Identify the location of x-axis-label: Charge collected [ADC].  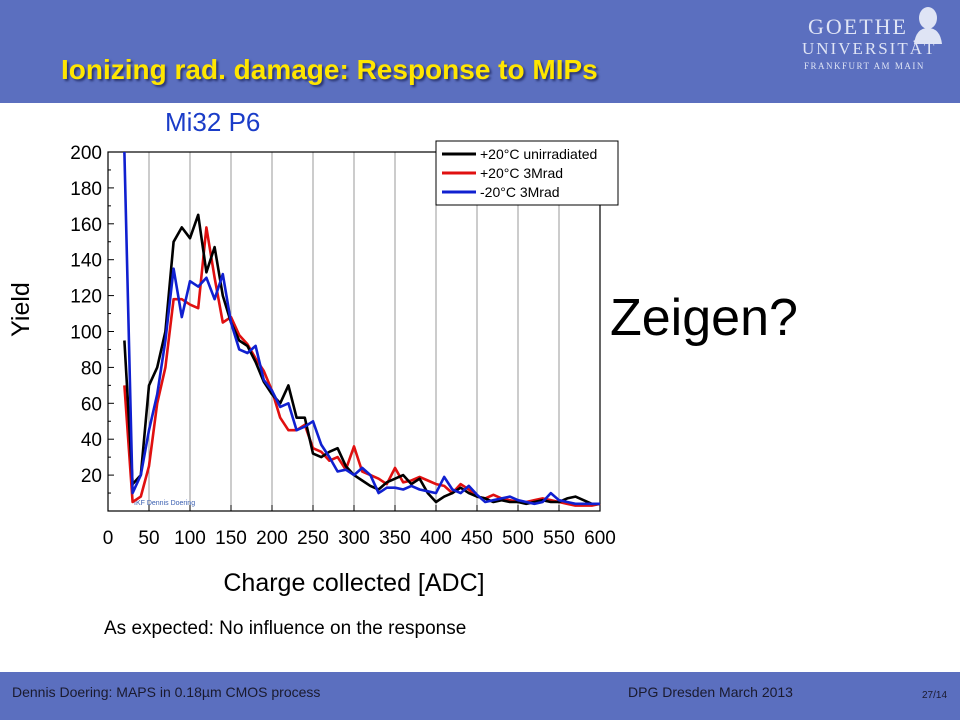
(353, 583).